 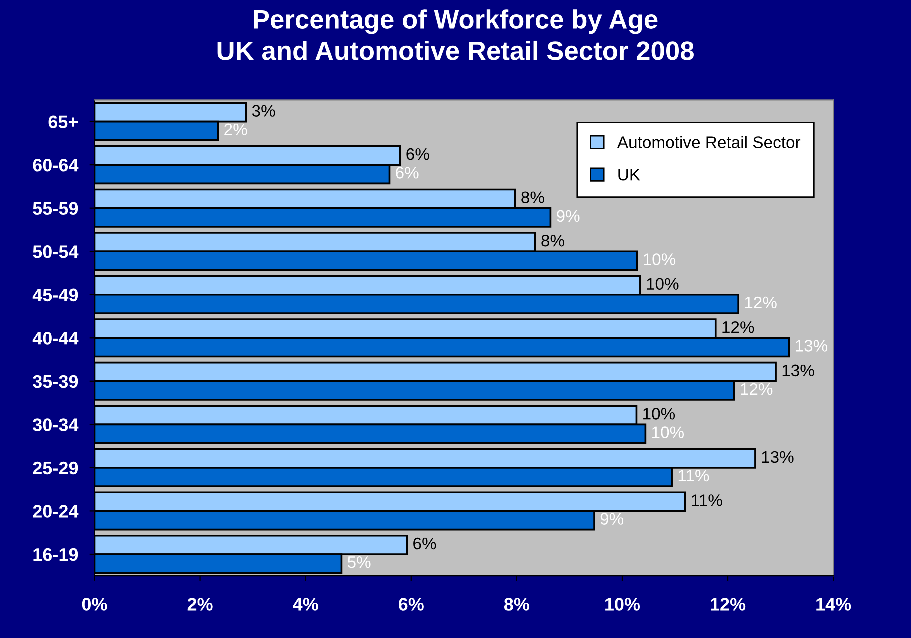 What do you see at coordinates (305, 604) in the screenshot?
I see `x-tick-label: 4%` at bounding box center [305, 604].